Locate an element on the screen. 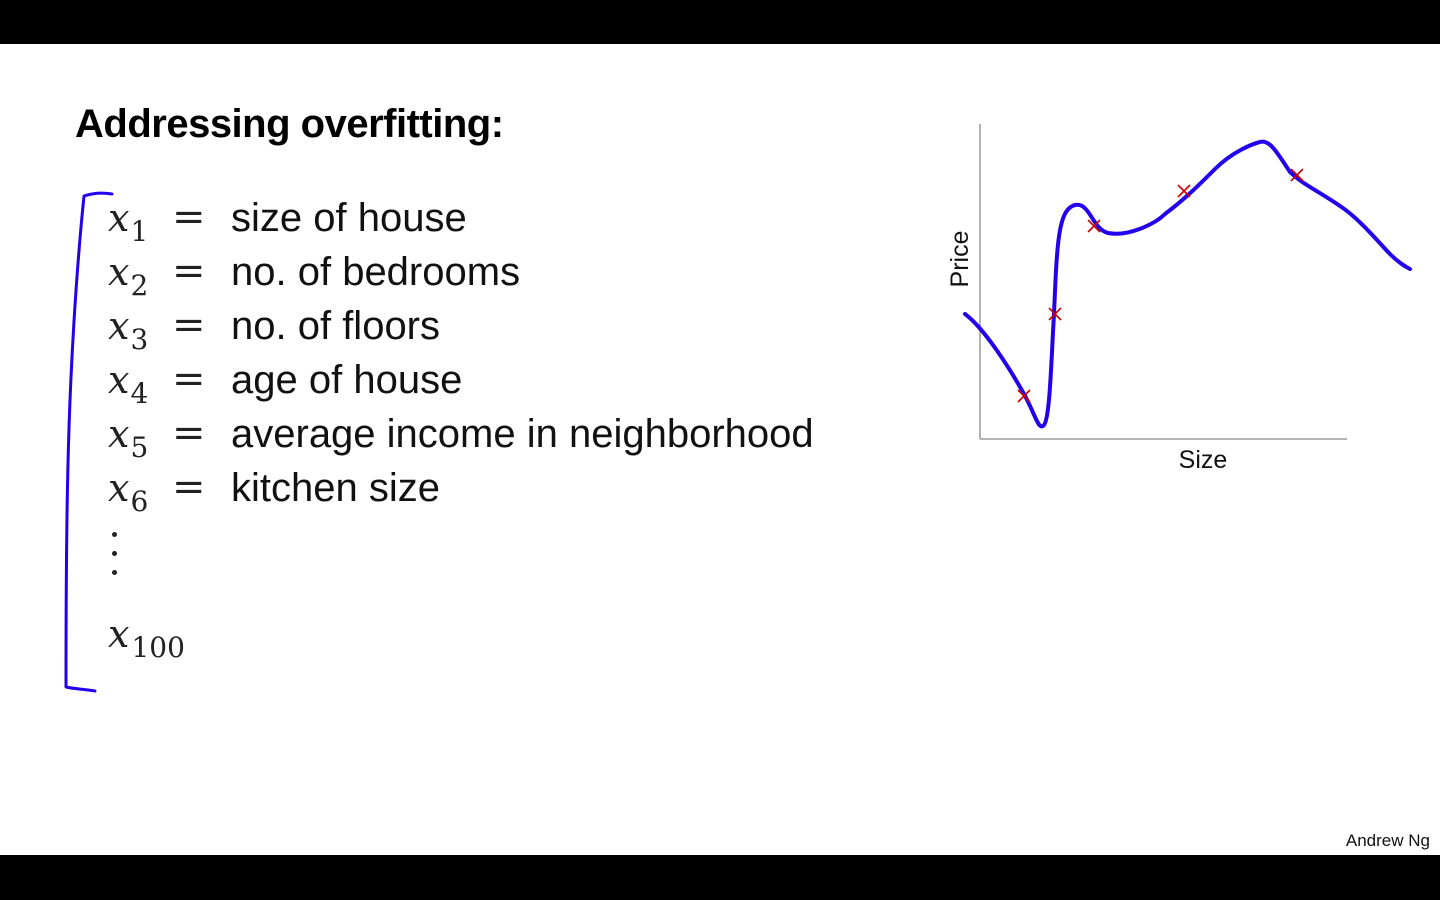  feature-description: no. of bedrooms is located at coordinates (376, 272).